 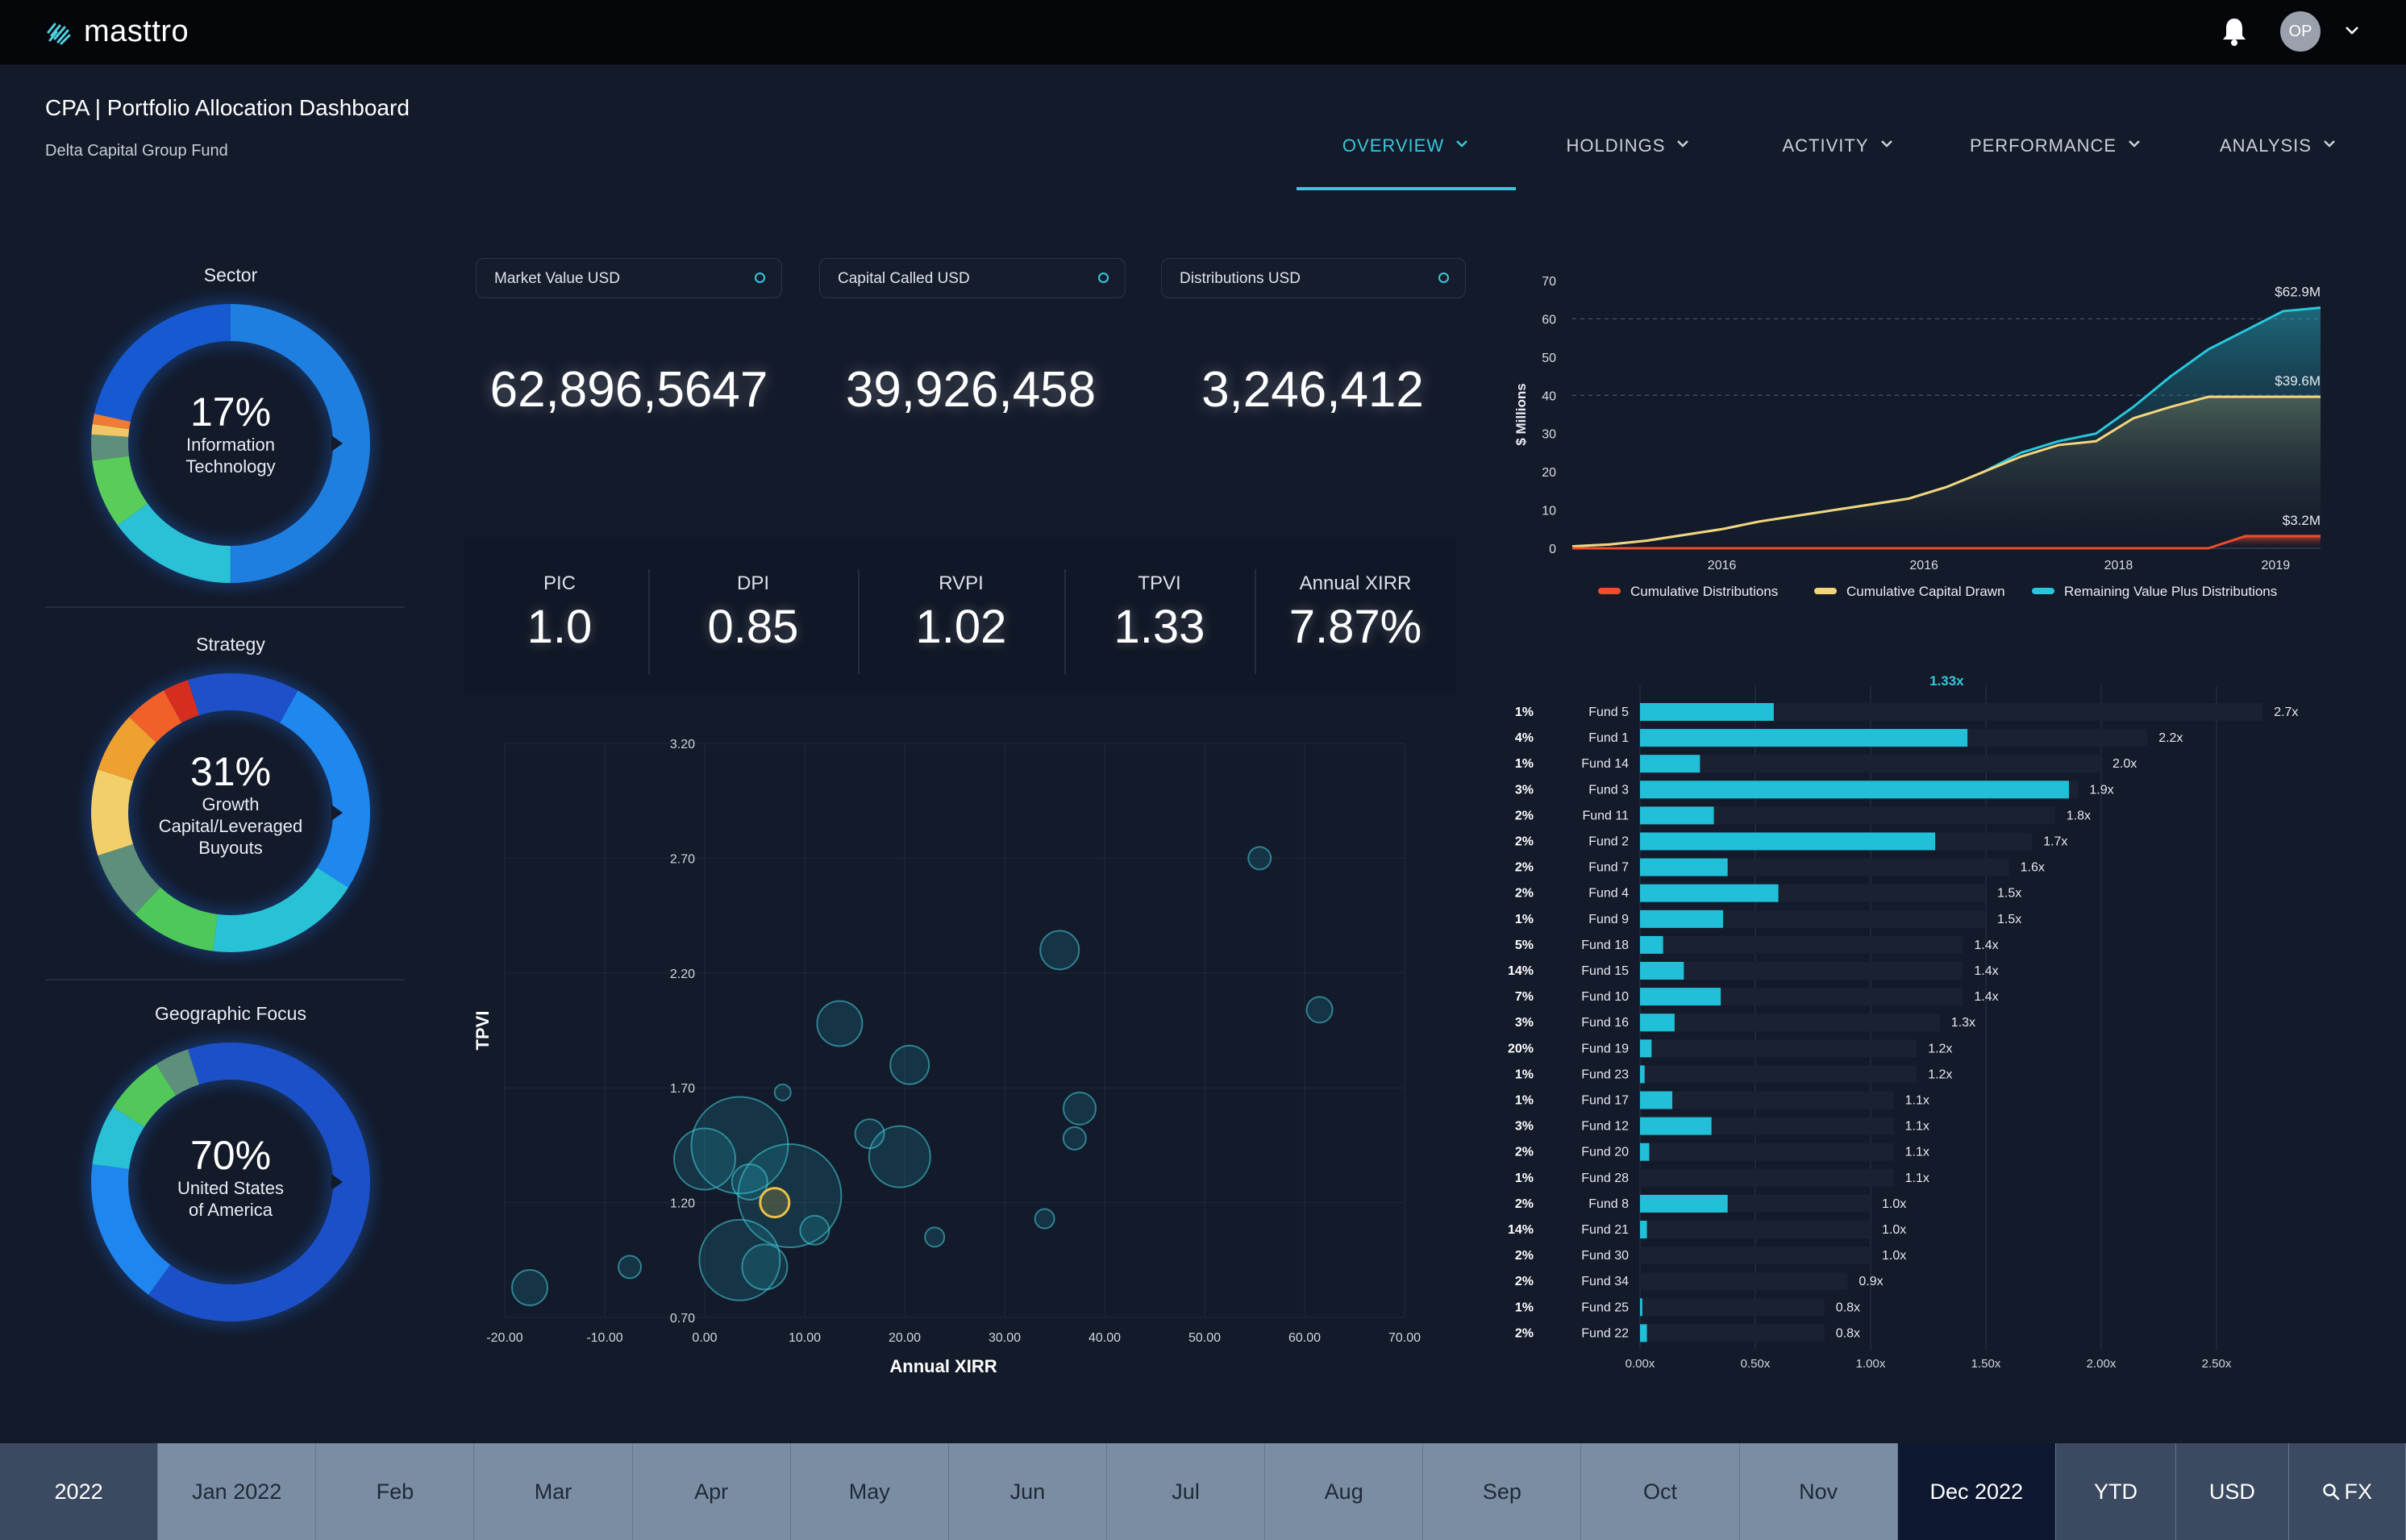 I want to click on tab-activity: ACTIVITY, so click(x=1839, y=161).